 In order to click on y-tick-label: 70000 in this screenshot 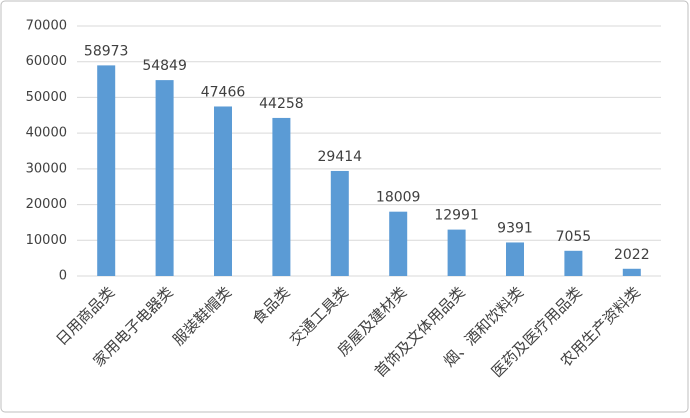, I will do `click(46, 26)`.